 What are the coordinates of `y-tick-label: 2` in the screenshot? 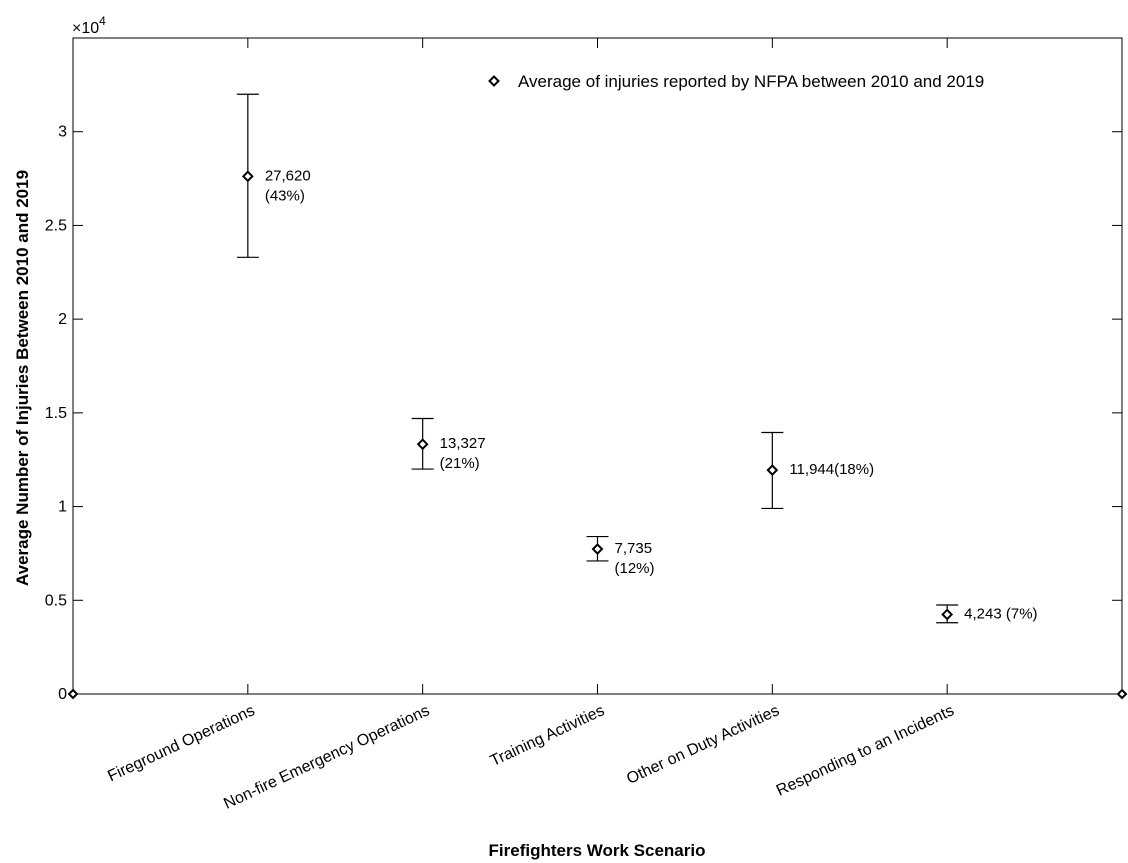 It's located at (62, 319).